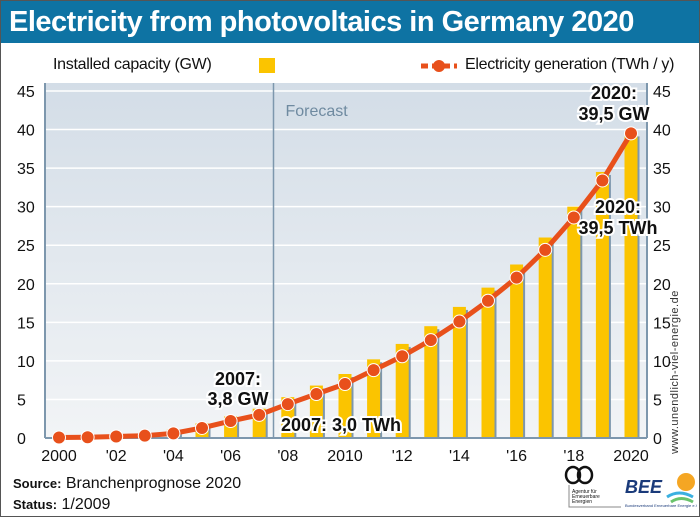 The height and width of the screenshot is (517, 700). What do you see at coordinates (644, 487) in the screenshot?
I see `bee-logo-text: BEE` at bounding box center [644, 487].